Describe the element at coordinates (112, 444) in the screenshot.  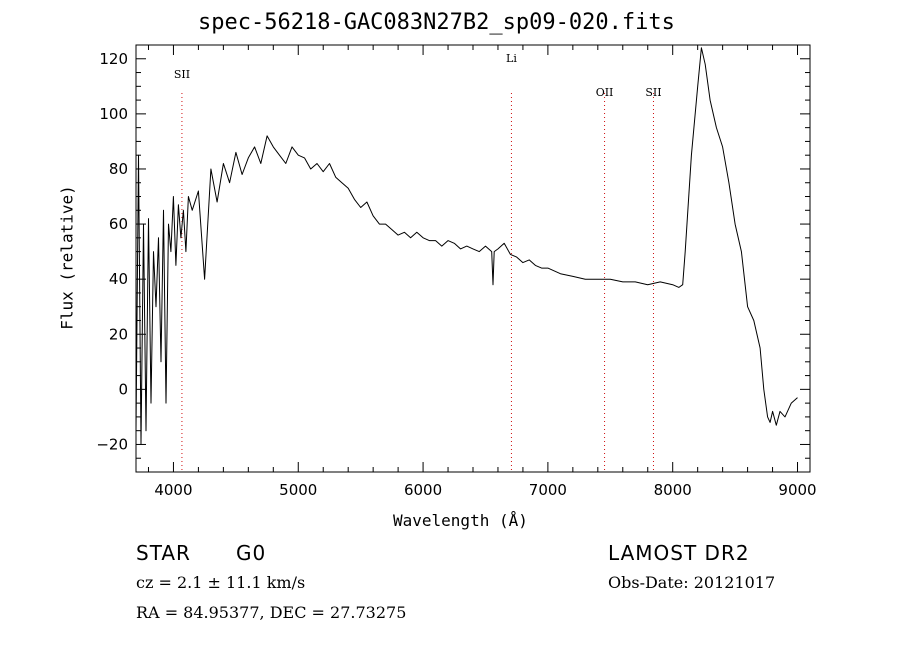
I see `y-tick-label: −20` at that location.